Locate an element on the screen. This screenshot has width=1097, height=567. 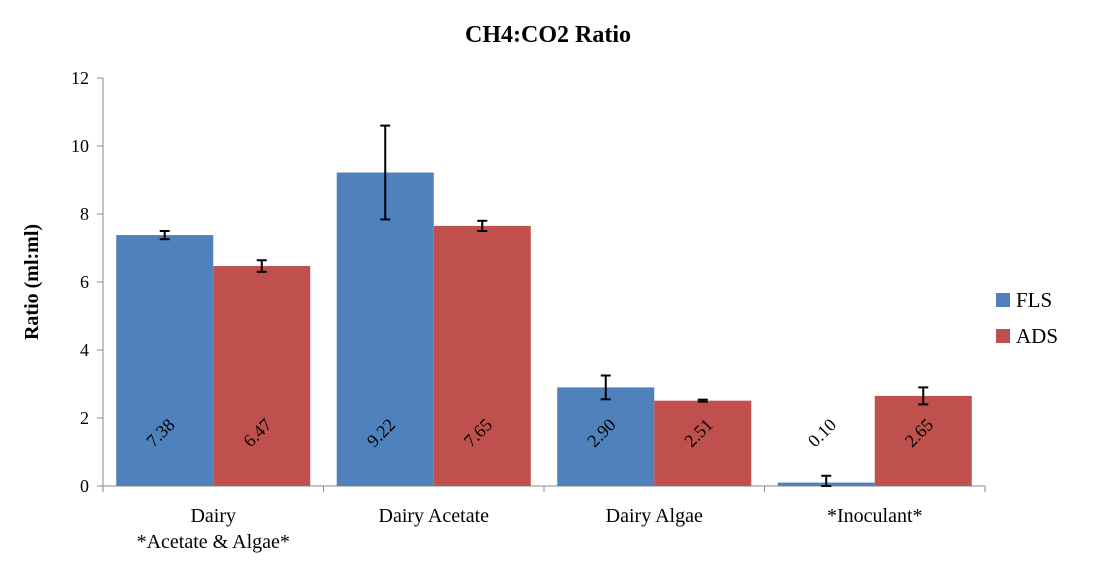
data-label: 0.10 is located at coordinates (822, 433).